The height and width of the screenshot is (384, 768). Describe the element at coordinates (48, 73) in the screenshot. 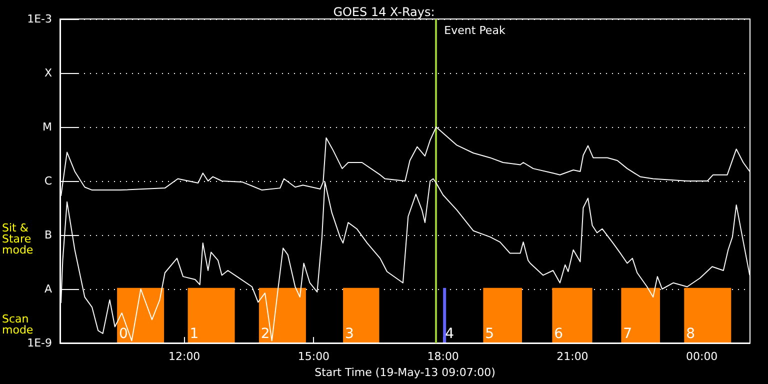

I see `y-tick-label: X` at that location.